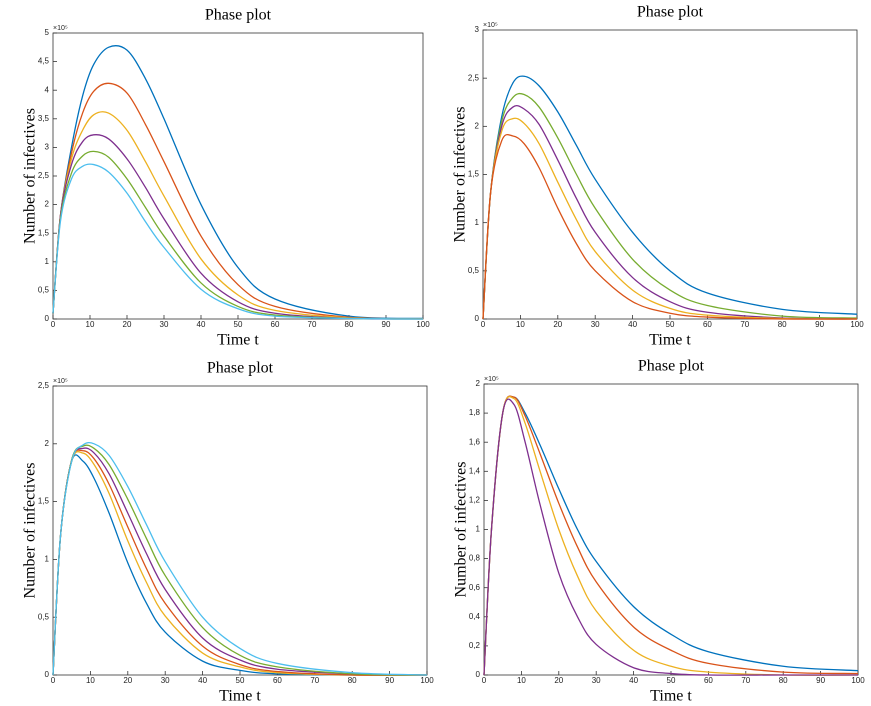  Describe the element at coordinates (475, 470) in the screenshot. I see `y-tick-label: 1,4` at that location.